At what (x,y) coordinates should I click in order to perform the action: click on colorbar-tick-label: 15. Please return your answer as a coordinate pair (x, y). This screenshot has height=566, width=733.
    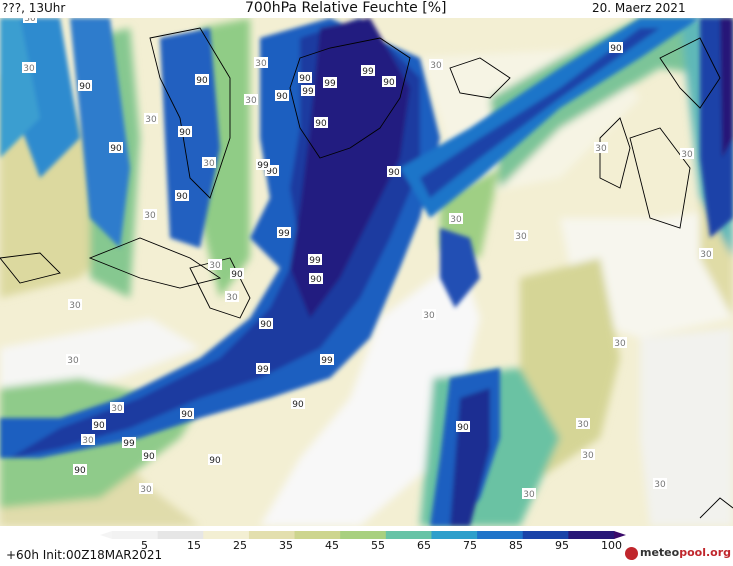
    Looking at the image, I should click on (194, 545).